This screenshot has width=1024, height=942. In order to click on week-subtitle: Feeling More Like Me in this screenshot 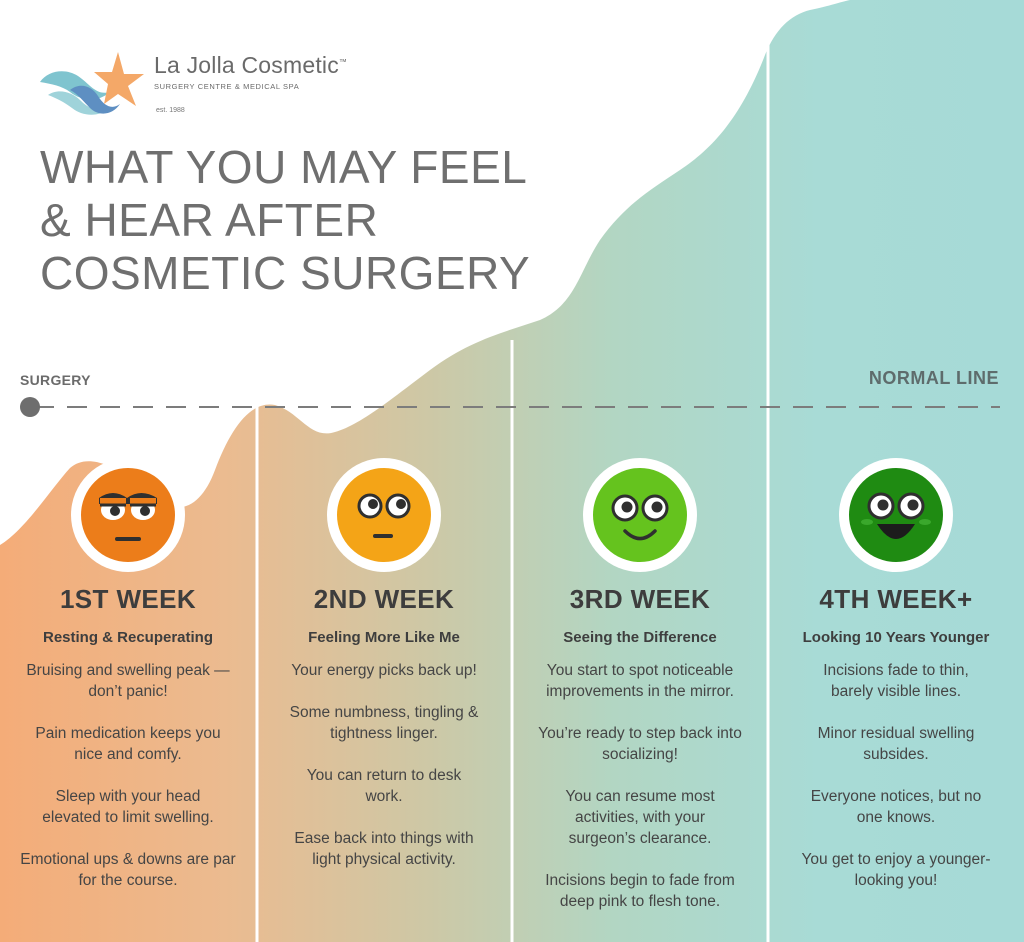, I will do `click(384, 637)`.